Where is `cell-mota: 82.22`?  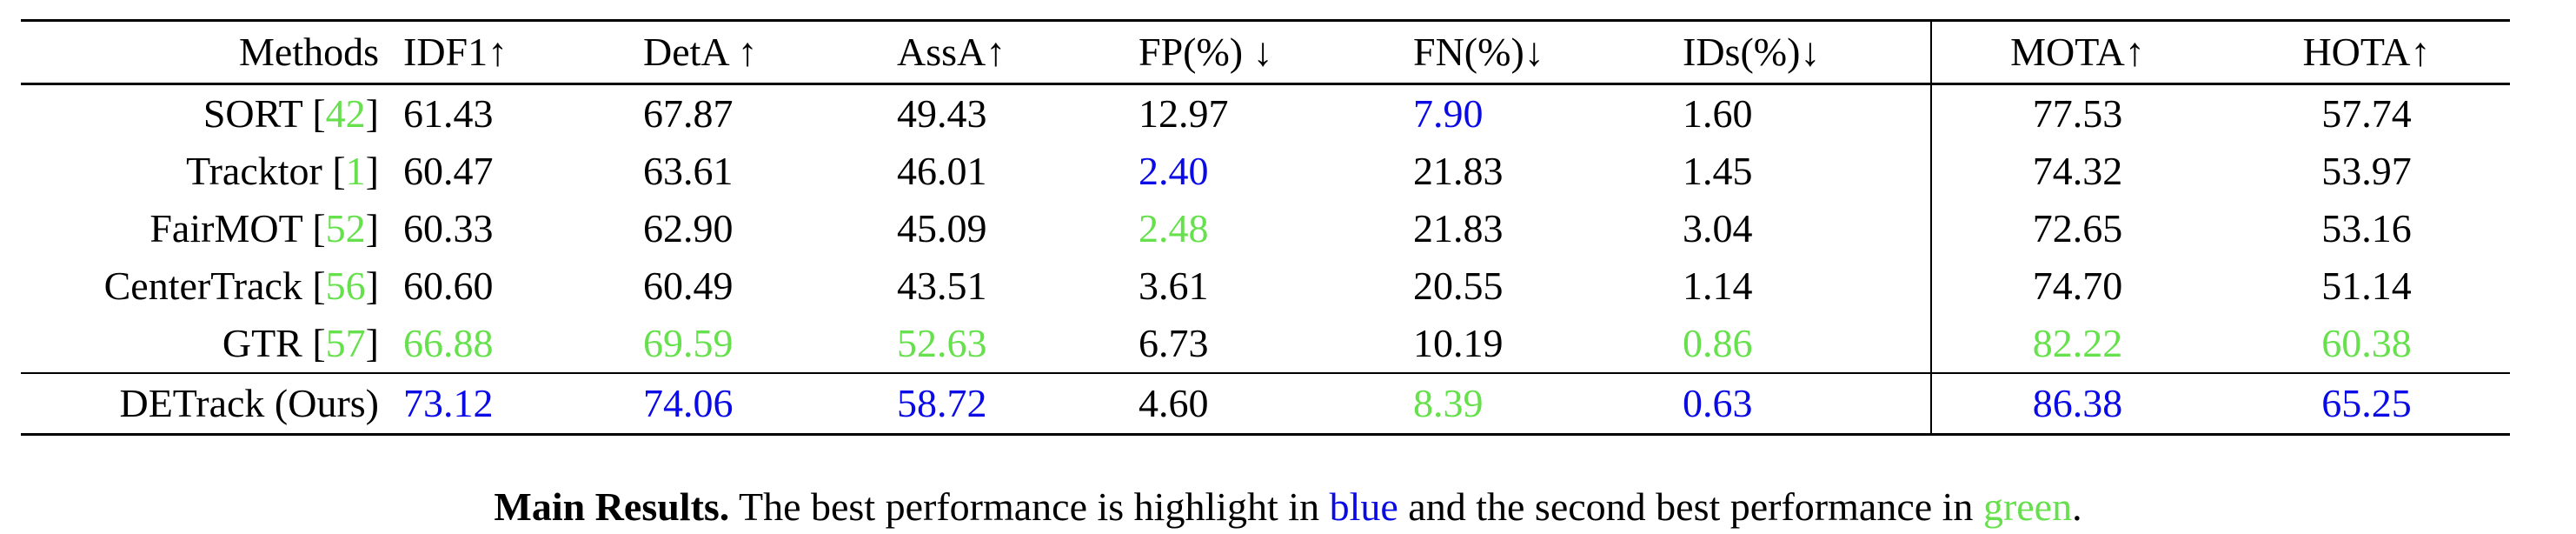
cell-mota: 82.22 is located at coordinates (2076, 344).